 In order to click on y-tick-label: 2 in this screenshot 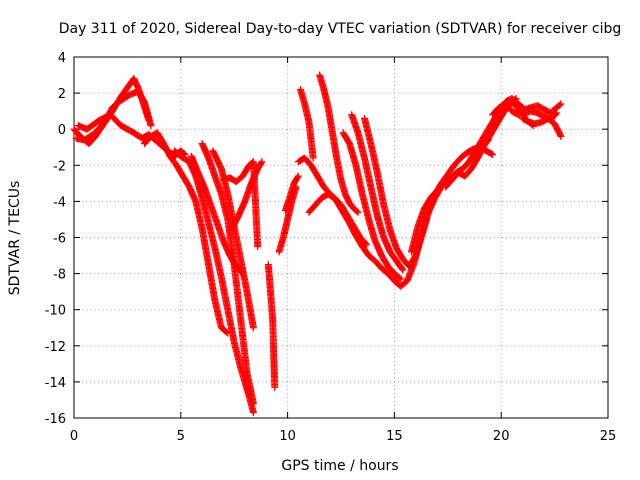, I will do `click(62, 94)`.